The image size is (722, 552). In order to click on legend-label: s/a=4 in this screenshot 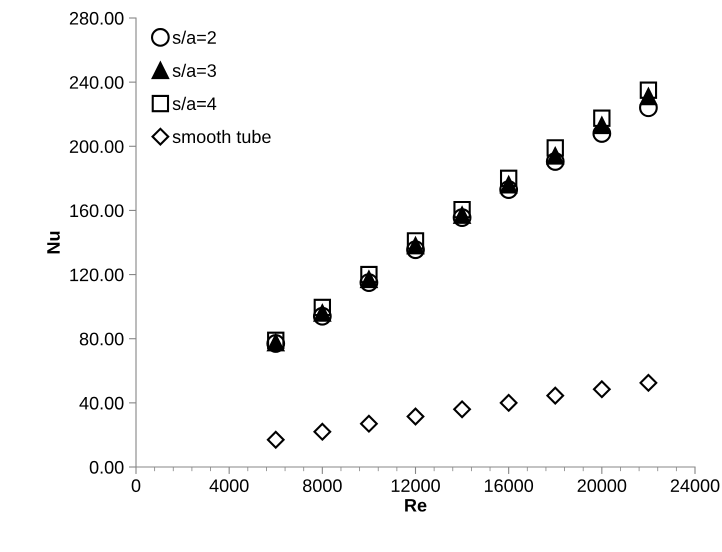, I will do `click(194, 103)`.